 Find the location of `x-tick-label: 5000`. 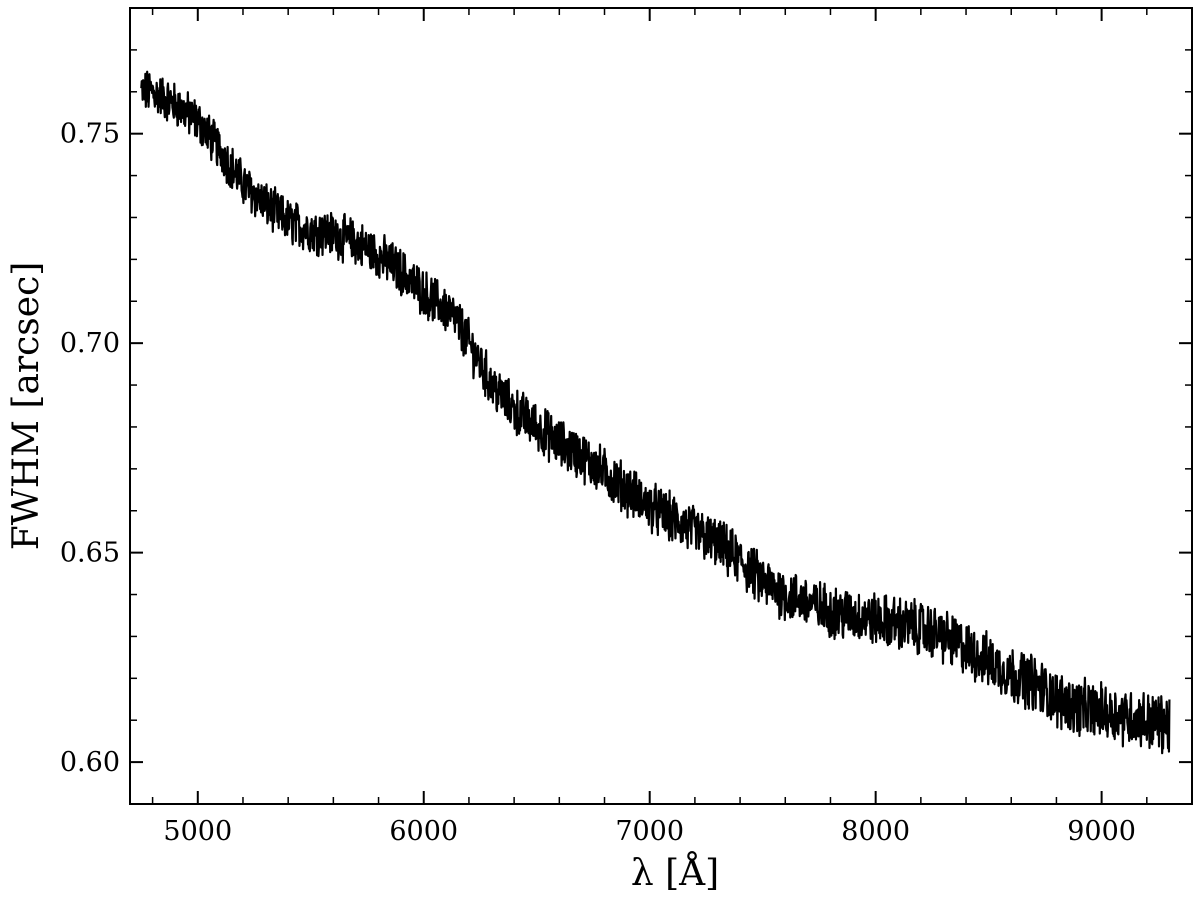

x-tick-label: 5000 is located at coordinates (197, 831).